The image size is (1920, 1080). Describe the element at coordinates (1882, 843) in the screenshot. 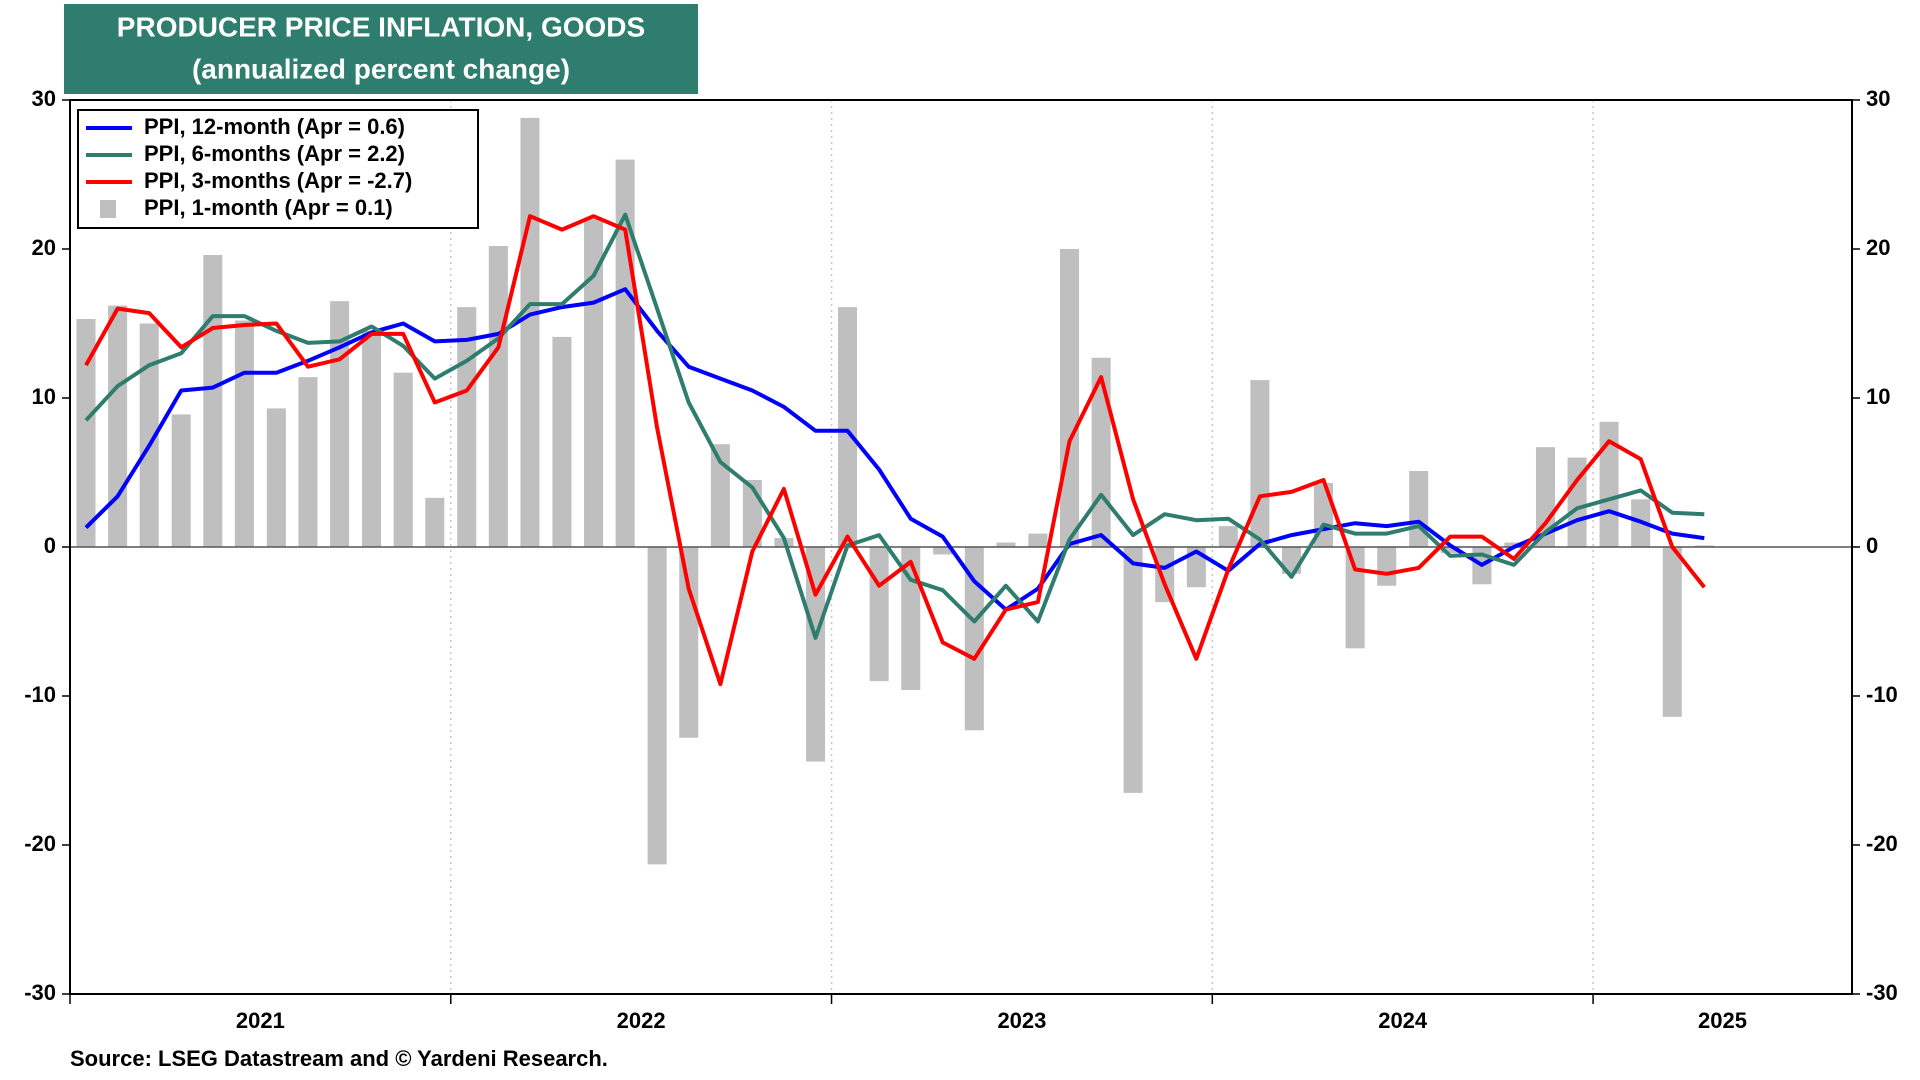

I see `y2-tick-label: -20` at that location.